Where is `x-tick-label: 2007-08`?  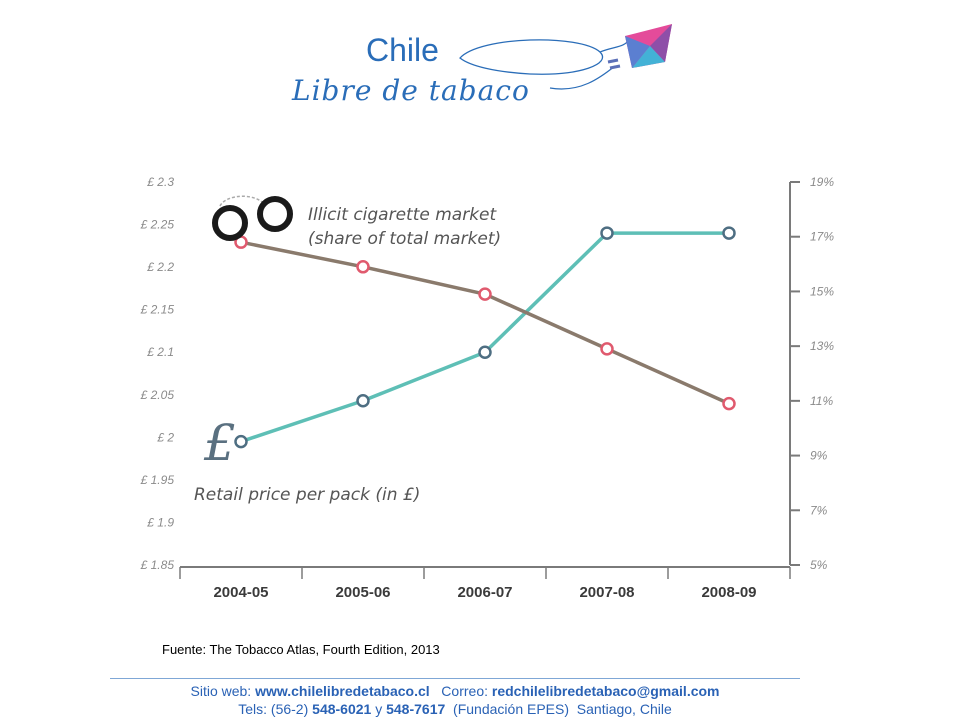 x-tick-label: 2007-08 is located at coordinates (606, 592).